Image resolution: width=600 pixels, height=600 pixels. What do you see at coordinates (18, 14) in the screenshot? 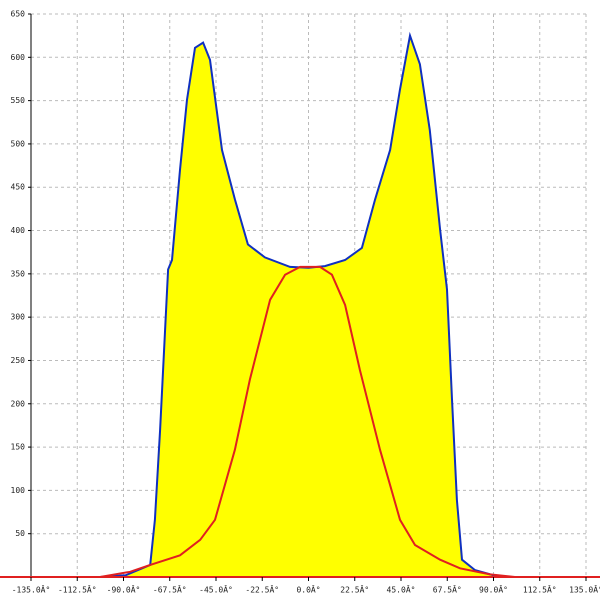
I see `y-tick-label: 650` at bounding box center [18, 14].